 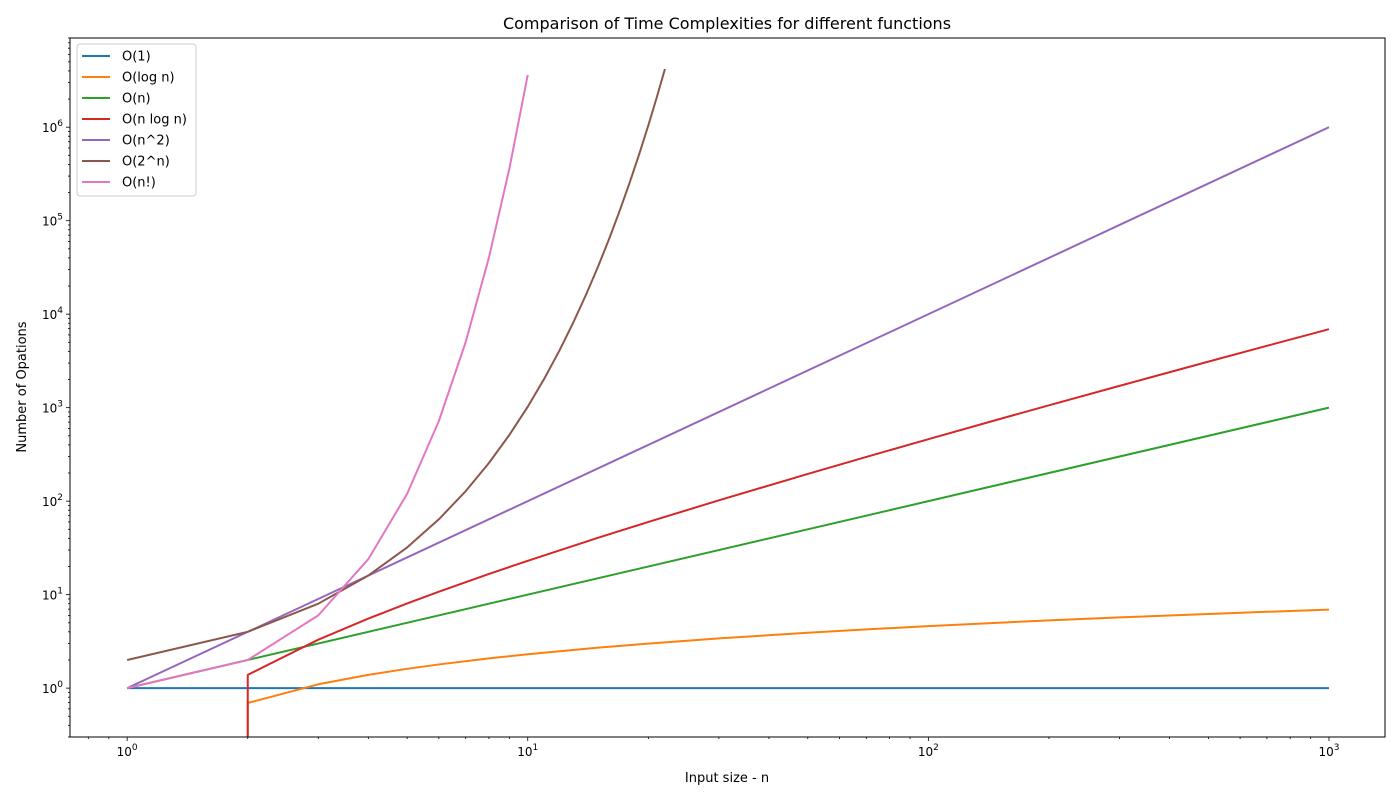 I want to click on legend-label: O(log n), so click(x=148, y=78).